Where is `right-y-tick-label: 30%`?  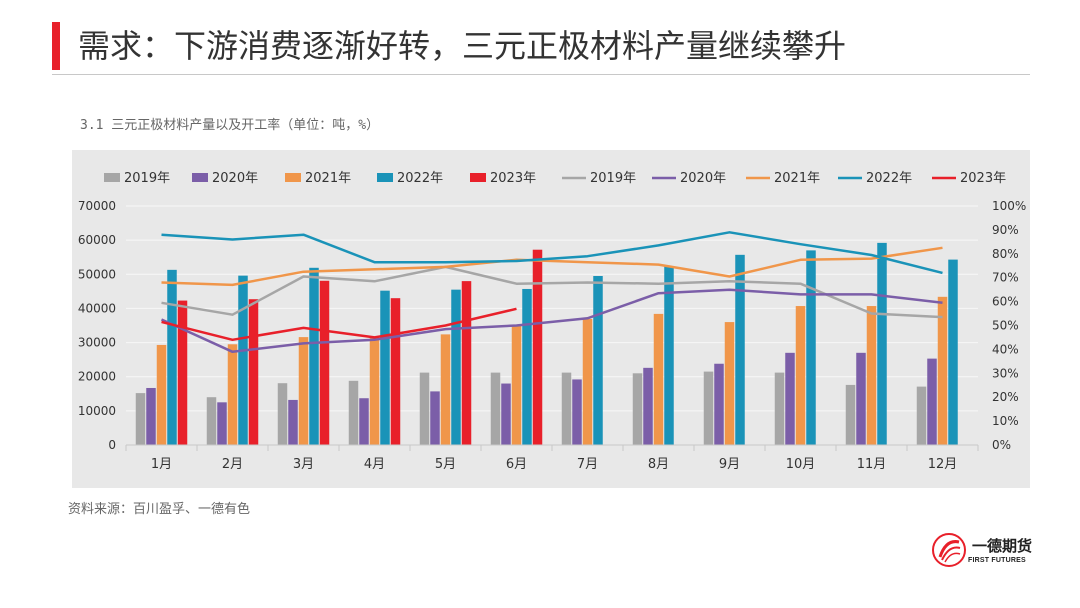
right-y-tick-label: 30% is located at coordinates (1005, 373).